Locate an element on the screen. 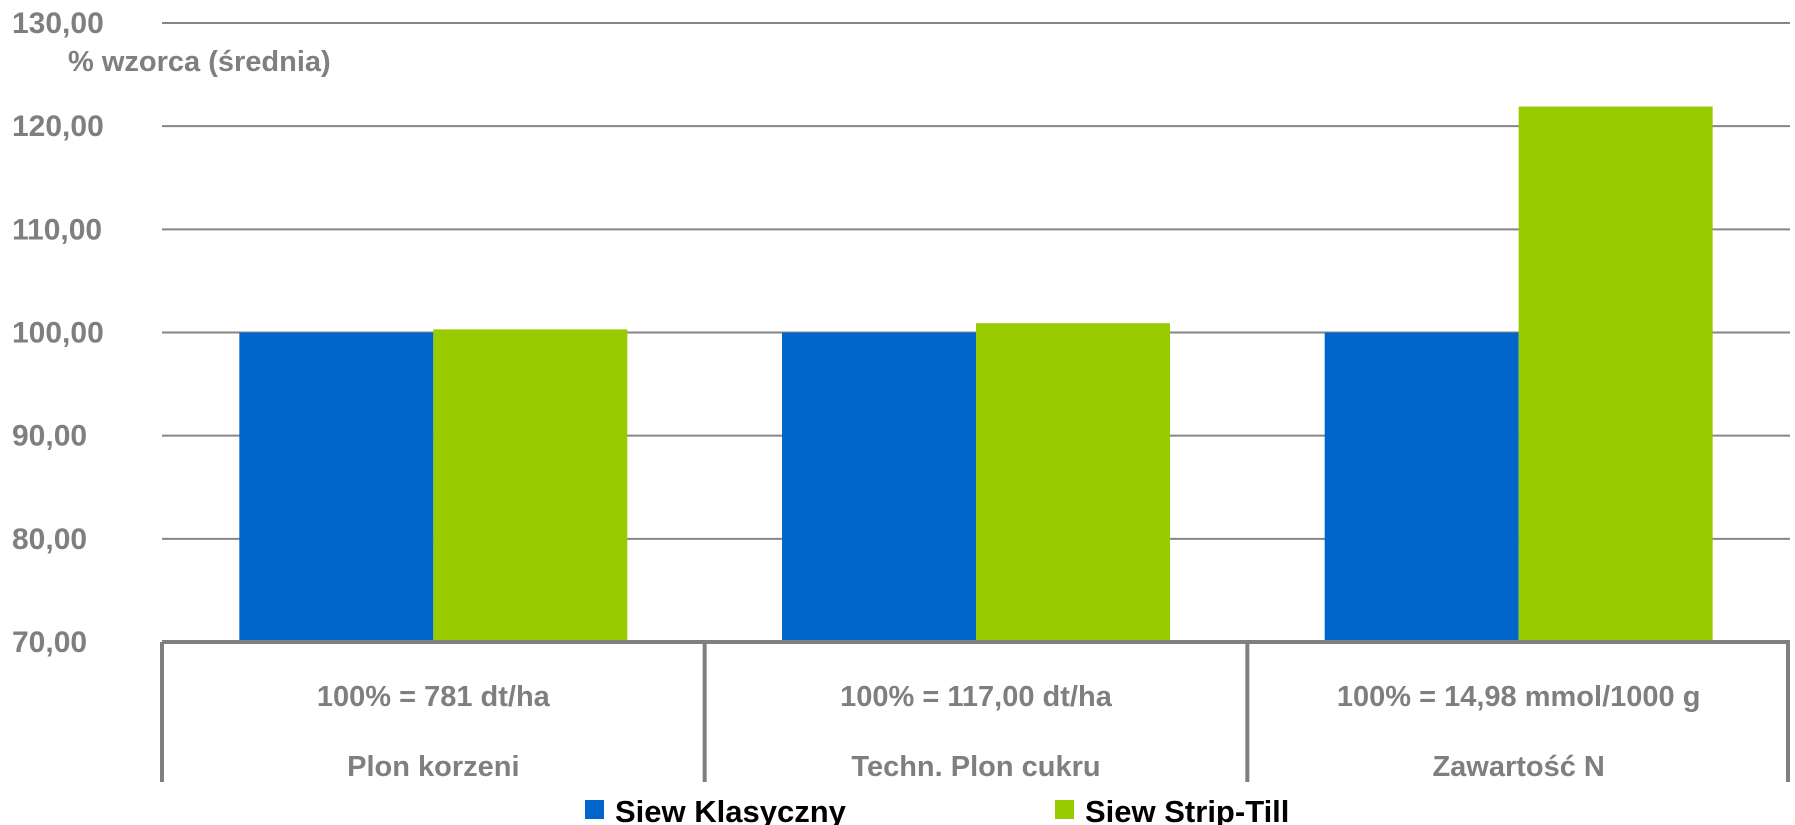 Image resolution: width=1795 pixels, height=825 pixels. y-axis-ticks: 70,00 80,00 90,00 100,00 110,00 120,00 130,00 is located at coordinates (58, 333).